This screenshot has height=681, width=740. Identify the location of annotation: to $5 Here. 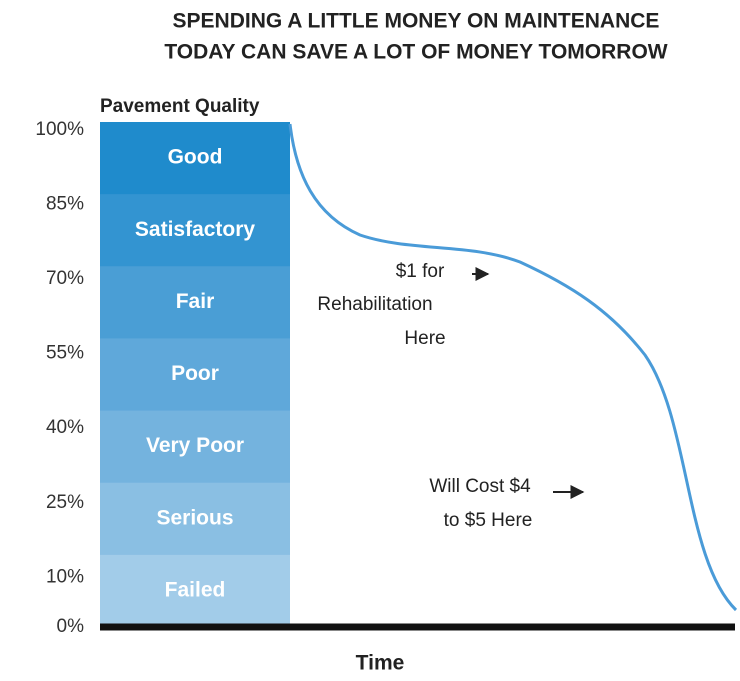
(488, 520).